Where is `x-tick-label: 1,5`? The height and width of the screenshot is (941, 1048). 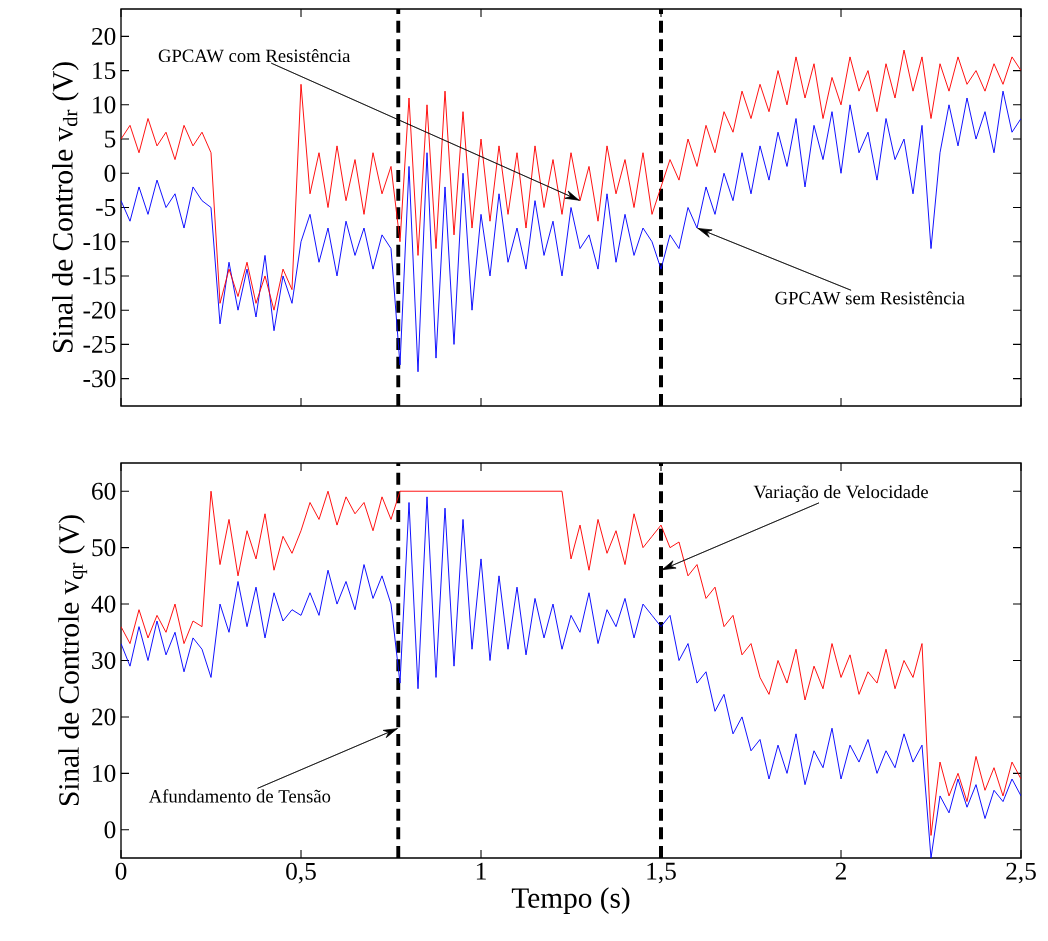
x-tick-label: 1,5 is located at coordinates (661, 873).